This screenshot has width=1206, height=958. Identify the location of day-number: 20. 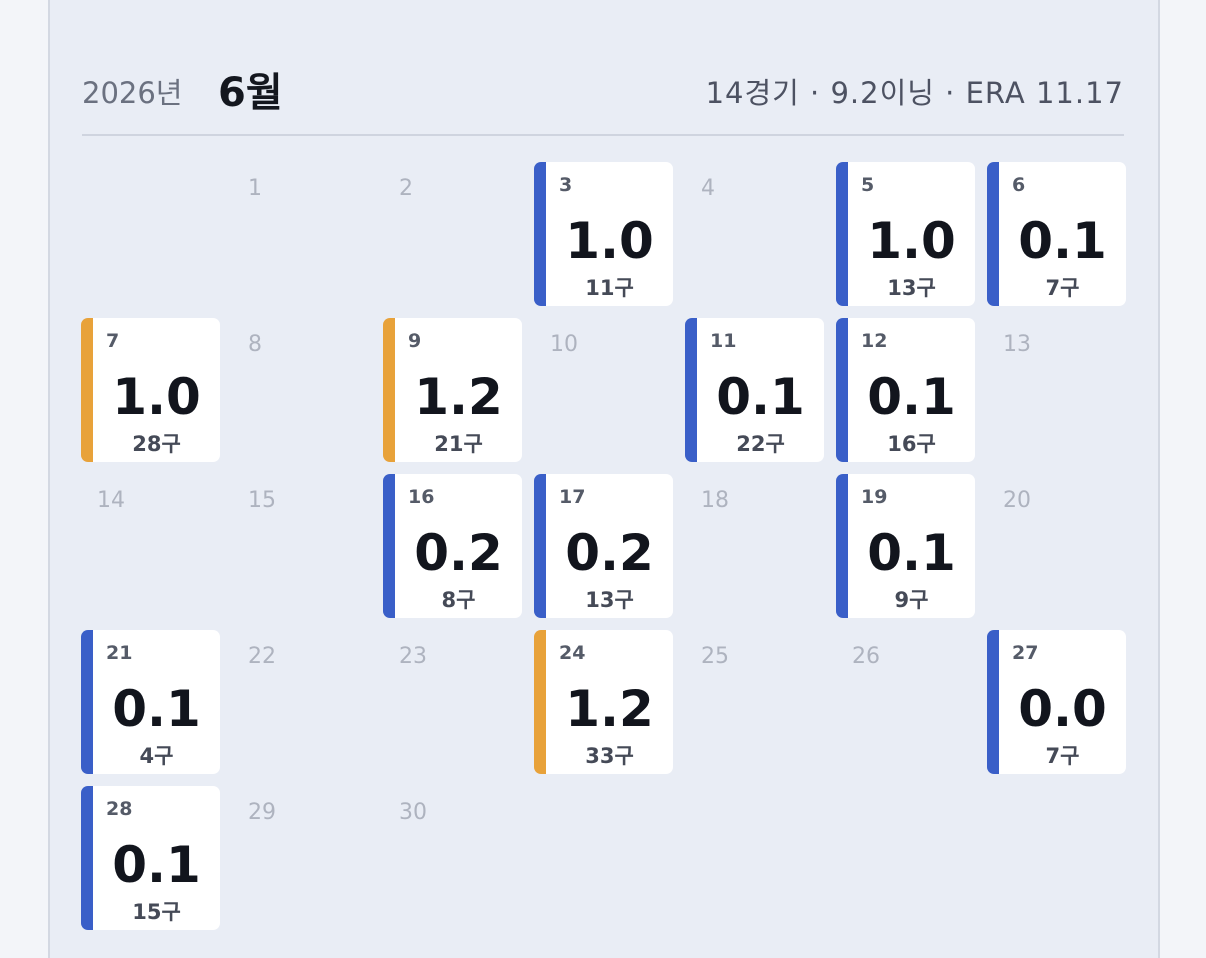
(1017, 500).